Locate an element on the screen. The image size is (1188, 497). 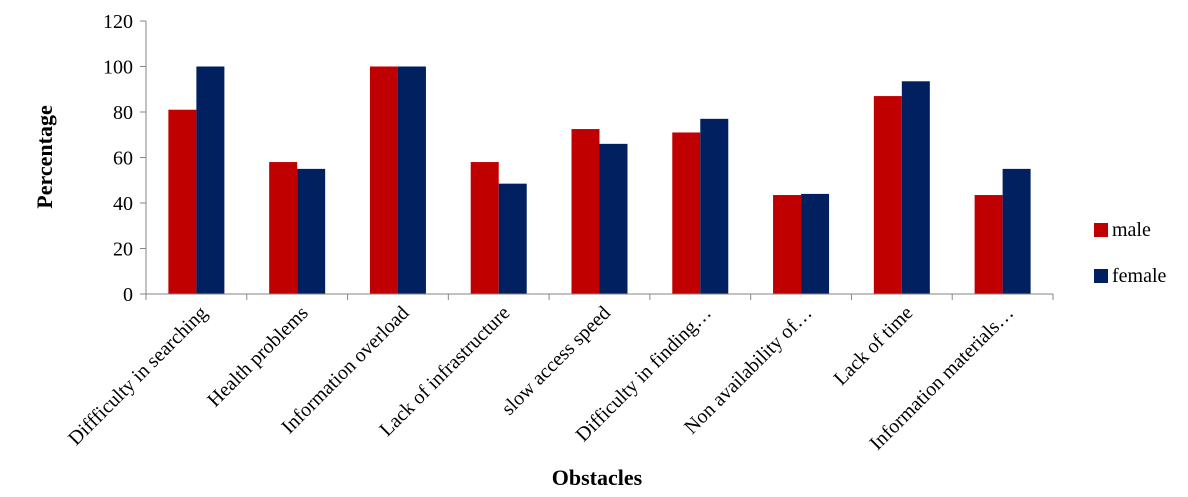
y-tick-label: 20 is located at coordinates (123, 250).